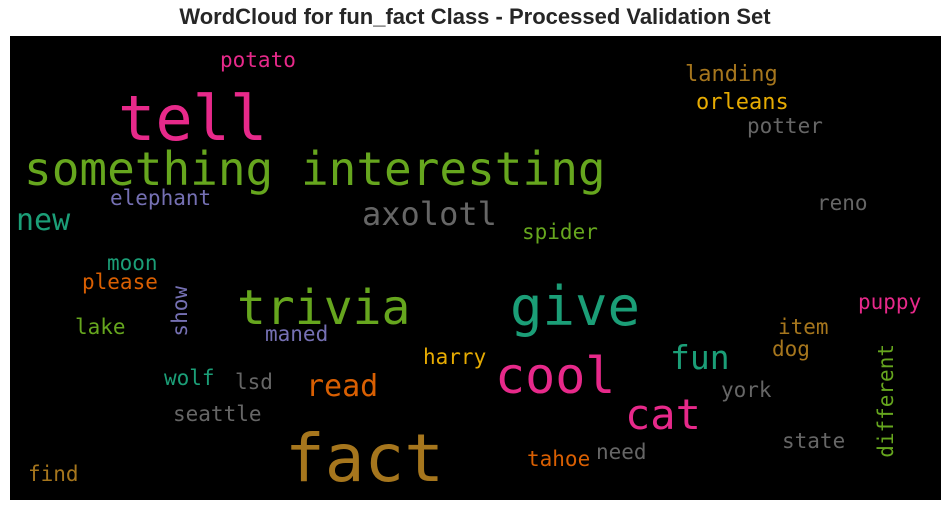 The image size is (950, 511). I want to click on word-tell: tell, so click(193, 118).